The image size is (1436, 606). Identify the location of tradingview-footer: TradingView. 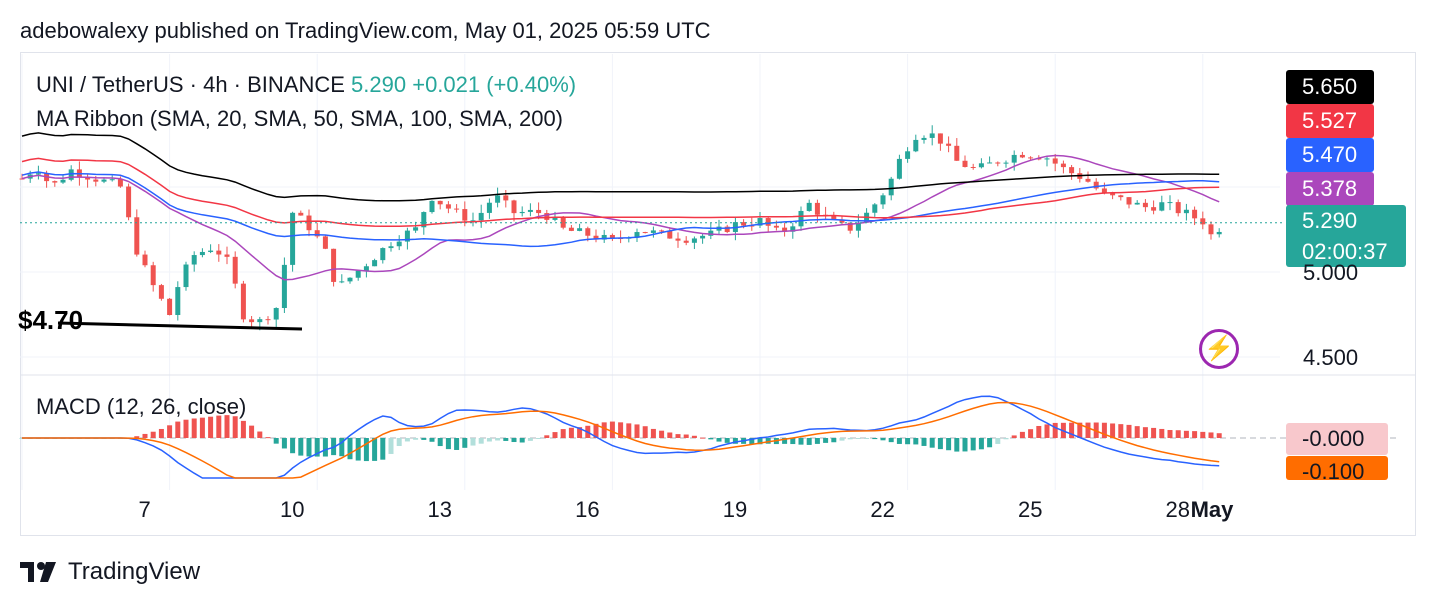
(110, 572).